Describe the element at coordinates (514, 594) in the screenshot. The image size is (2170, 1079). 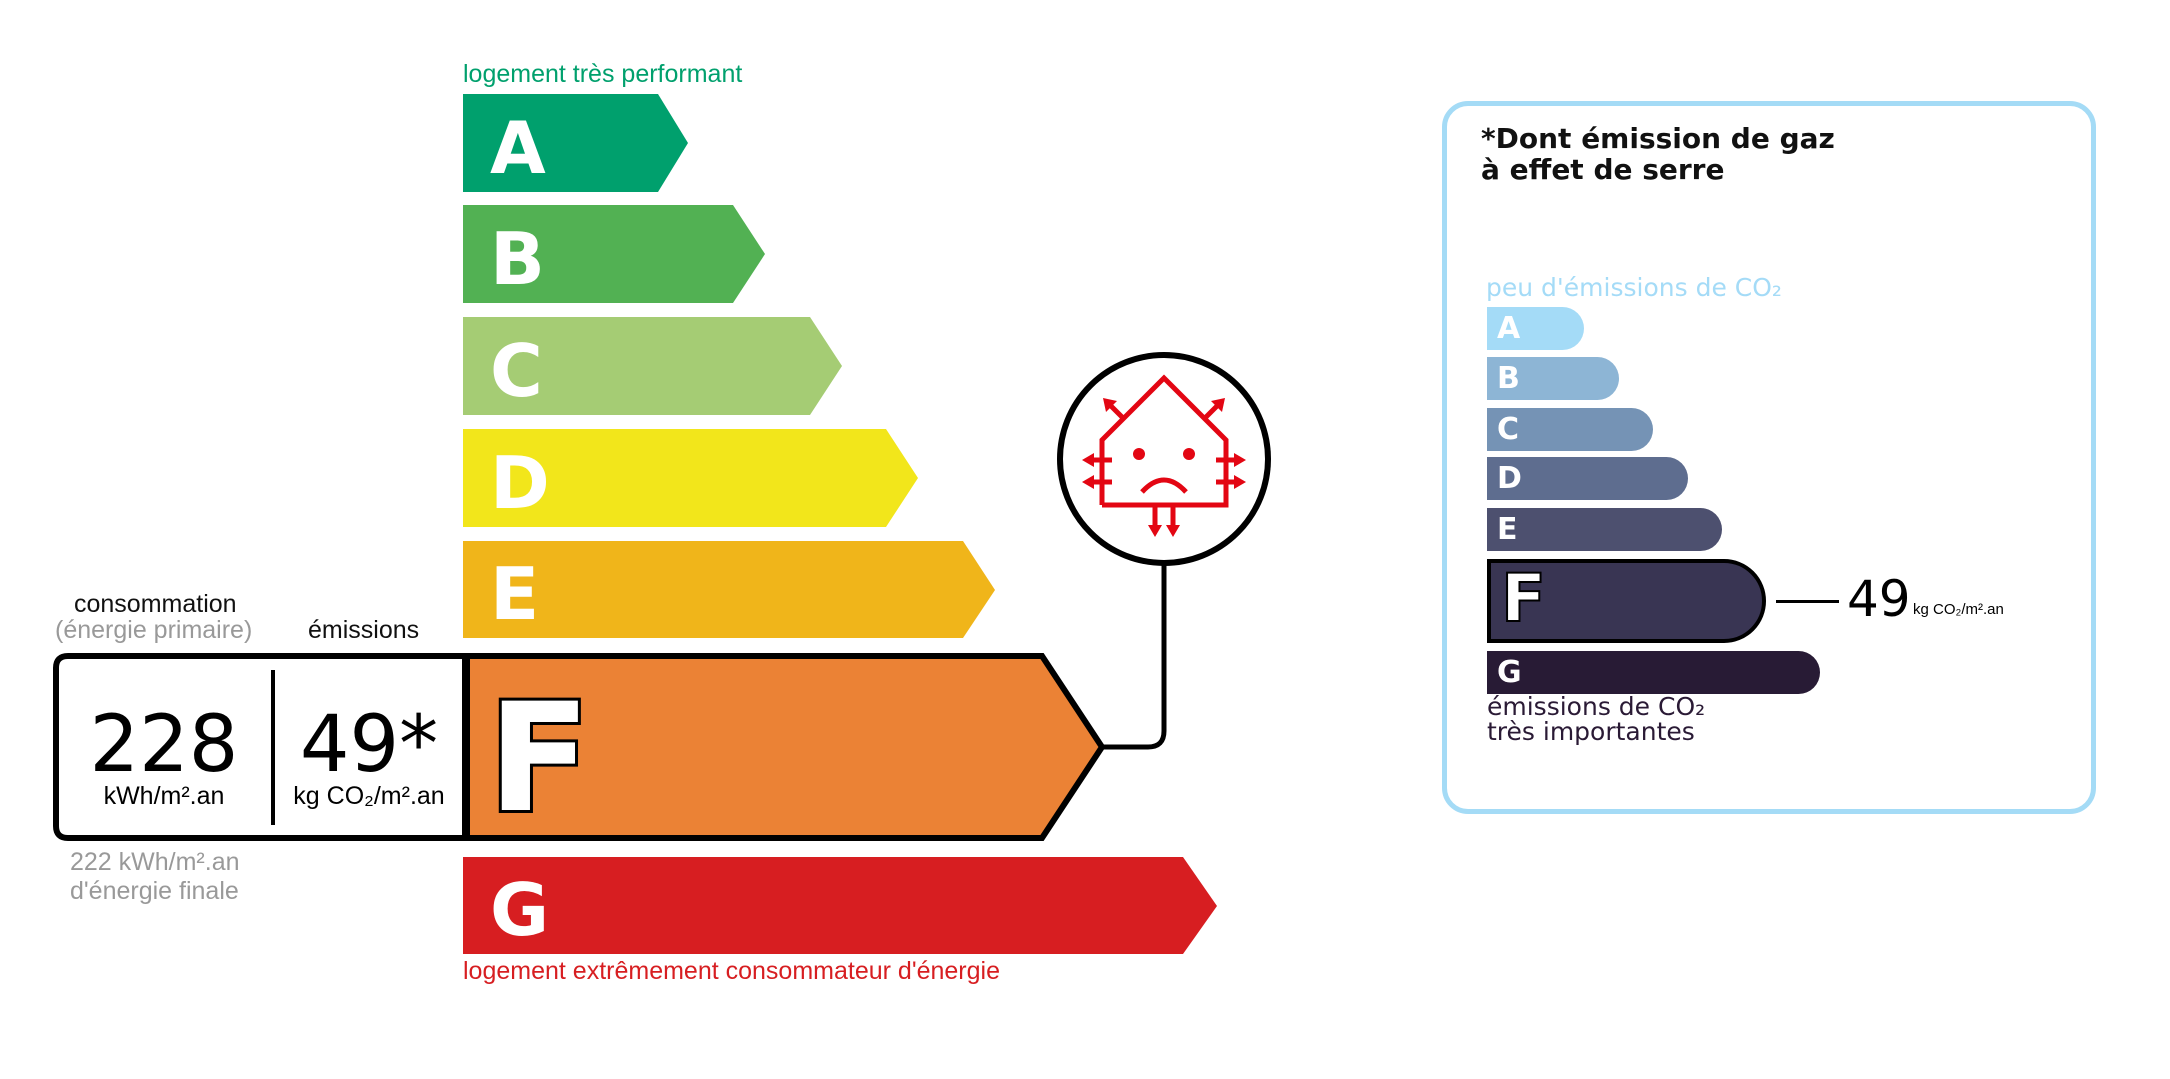
I see `energy-letter-e: E` at that location.